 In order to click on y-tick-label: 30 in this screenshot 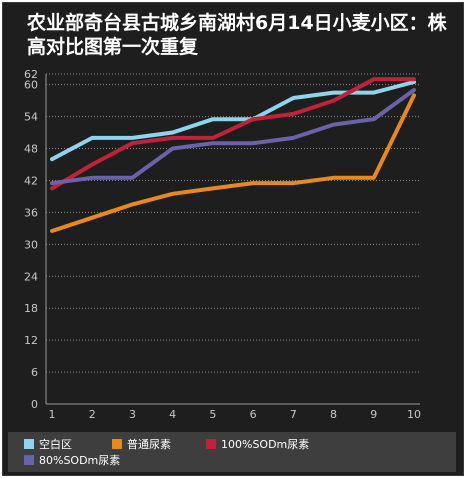, I will do `click(31, 244)`.